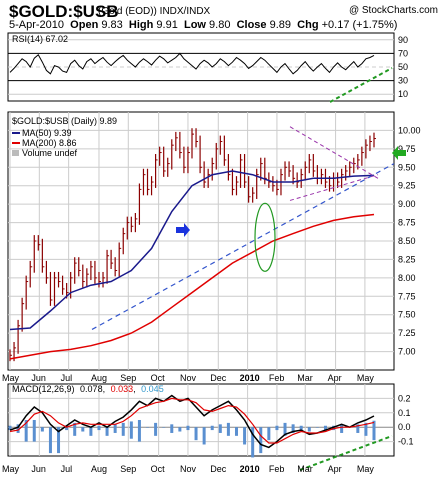  I want to click on macd-month-label: Oct, so click(158, 469).